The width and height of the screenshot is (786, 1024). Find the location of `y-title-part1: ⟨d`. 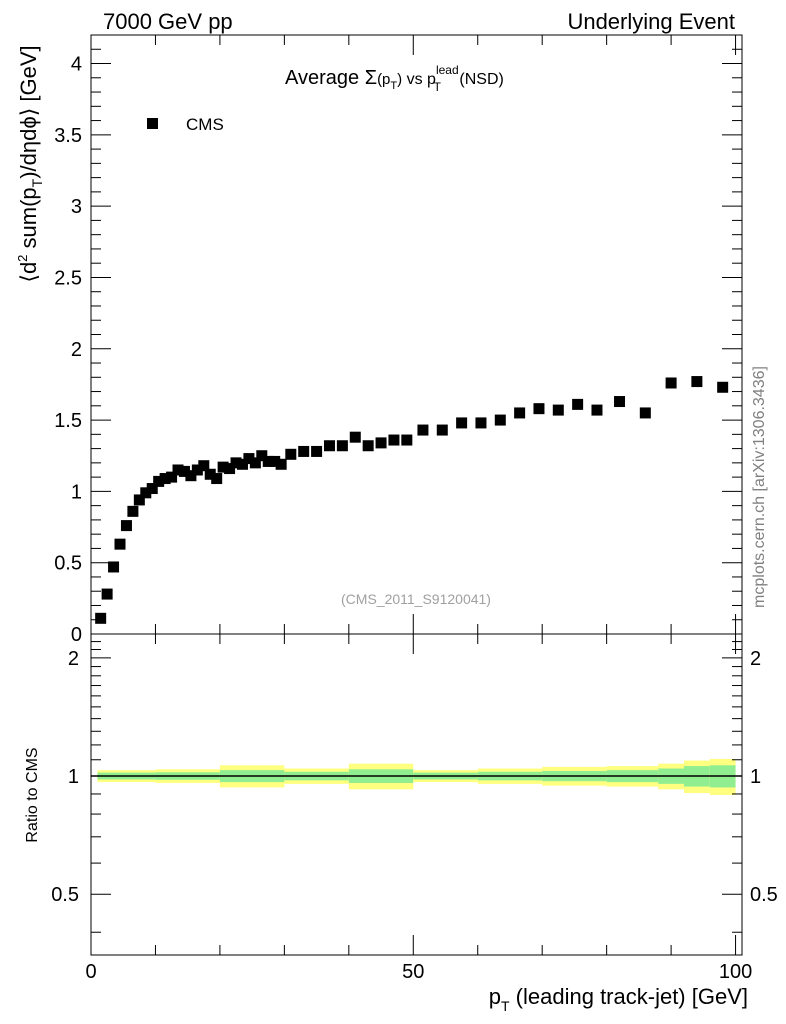

y-title-part1: ⟨d is located at coordinates (28, 272).